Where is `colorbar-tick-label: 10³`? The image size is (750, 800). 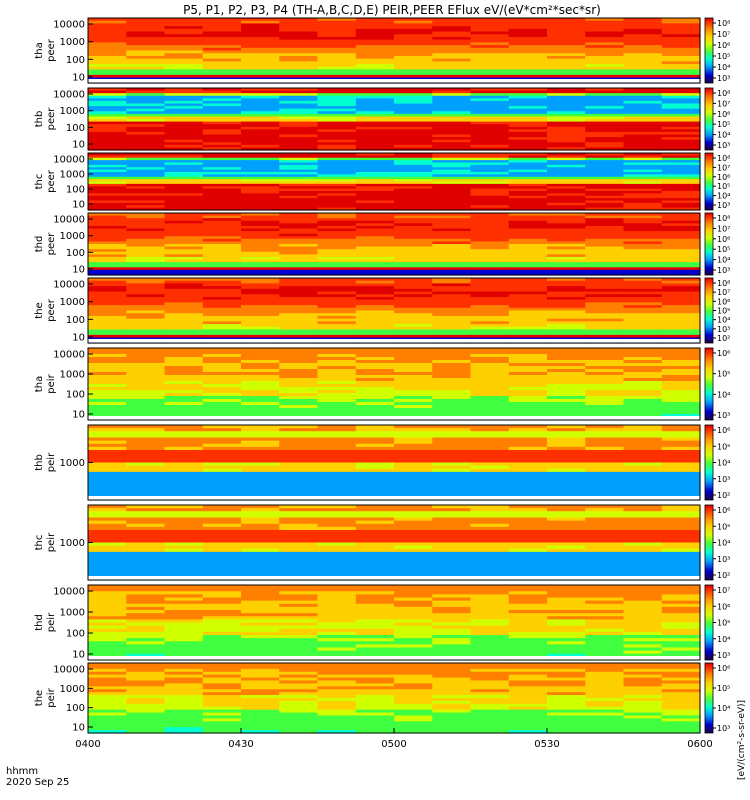
colorbar-tick-label: 10³ is located at coordinates (723, 479).